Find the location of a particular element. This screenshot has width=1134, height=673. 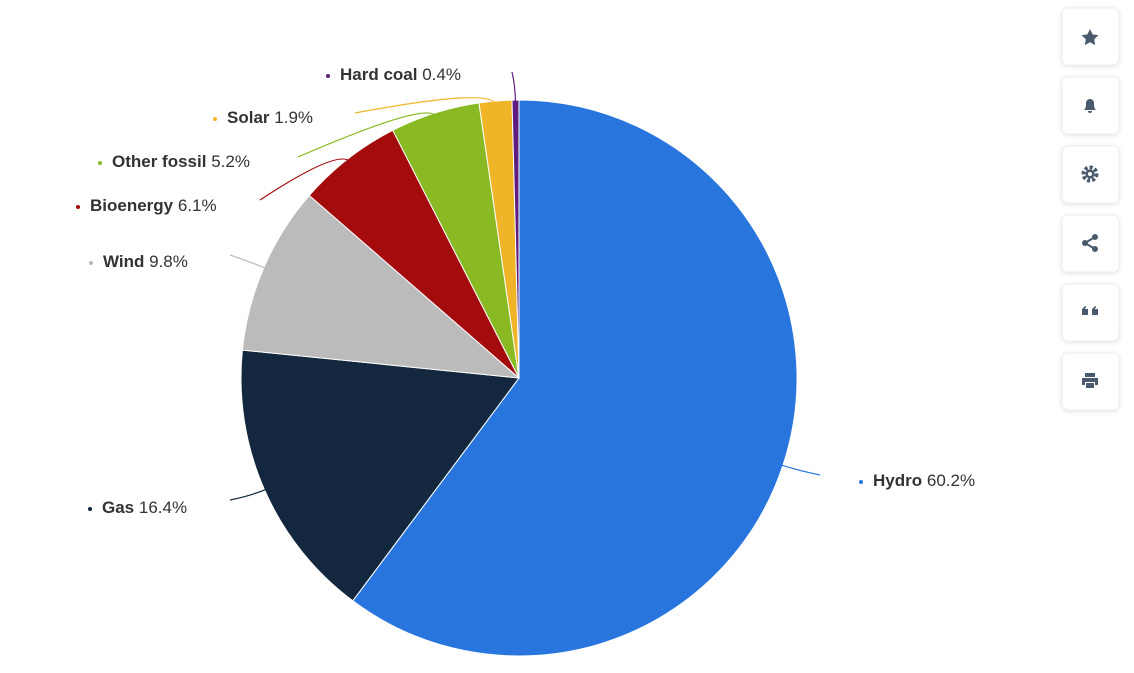

toolbar is located at coordinates (1090, 209).